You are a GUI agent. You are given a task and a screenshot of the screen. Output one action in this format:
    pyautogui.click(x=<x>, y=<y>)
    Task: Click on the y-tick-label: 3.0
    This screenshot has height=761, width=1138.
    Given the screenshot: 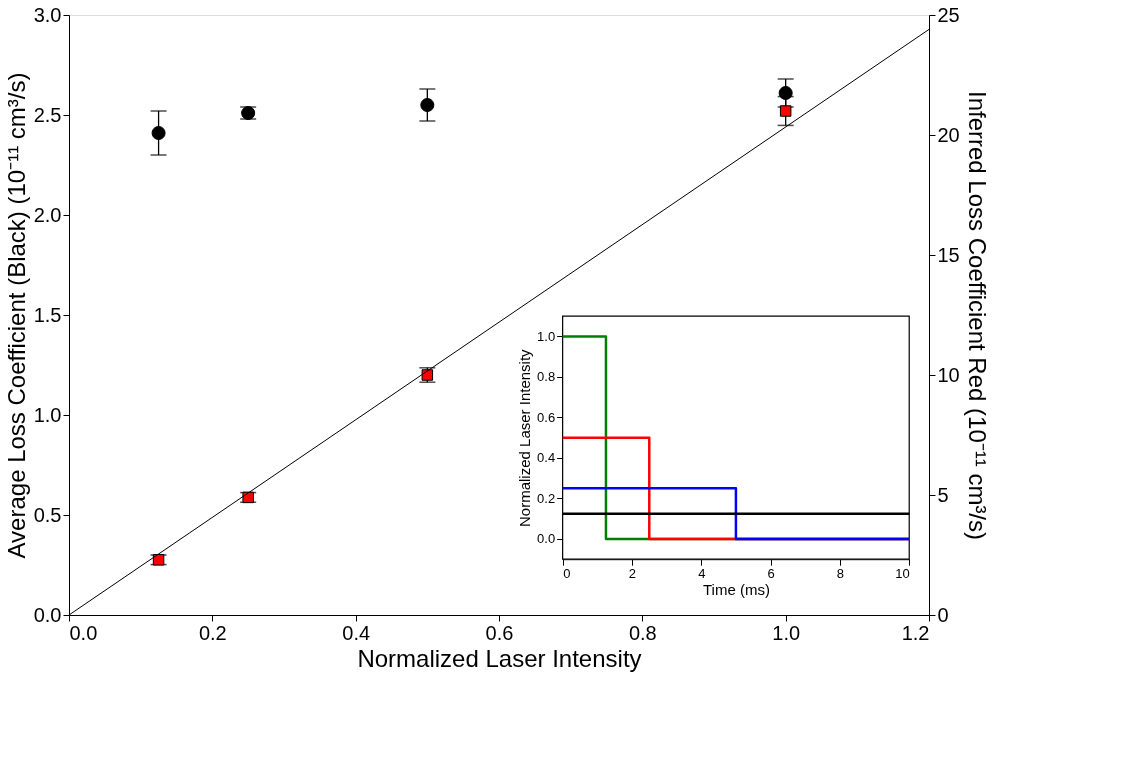 What is the action you would take?
    pyautogui.click(x=47, y=14)
    